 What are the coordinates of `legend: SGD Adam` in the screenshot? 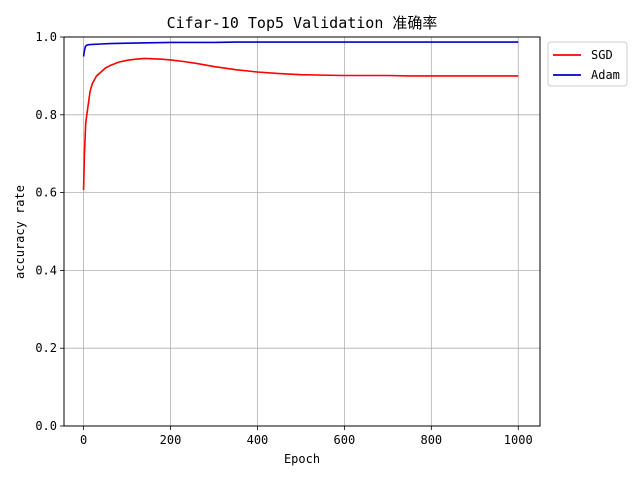 It's located at (587, 64).